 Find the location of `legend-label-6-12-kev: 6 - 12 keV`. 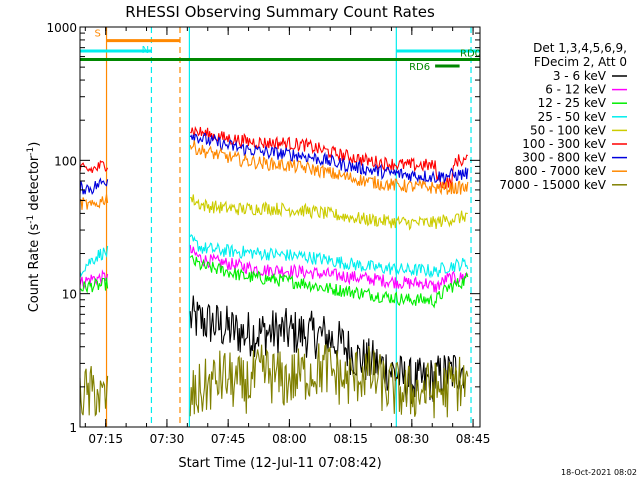

legend-label-6-12-kev: 6 - 12 keV is located at coordinates (576, 90).